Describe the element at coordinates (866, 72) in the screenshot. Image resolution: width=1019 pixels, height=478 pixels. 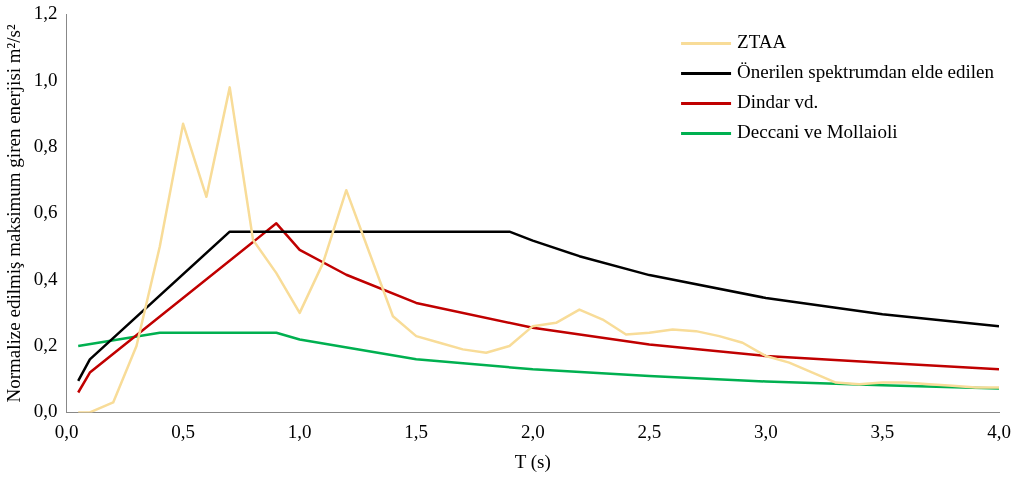
I see `legend-label: Önerilen spektrumdan elde edilen` at that location.